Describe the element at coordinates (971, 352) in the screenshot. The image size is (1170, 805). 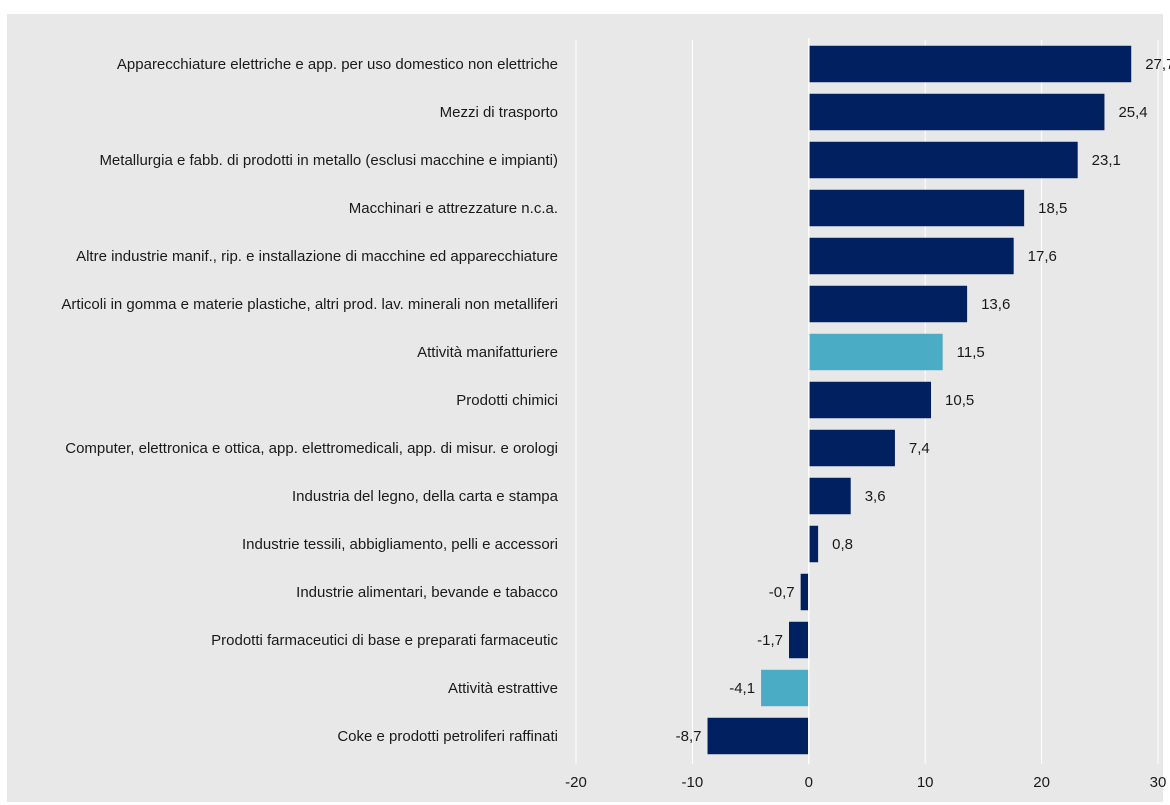
I see `data-label: 11,5` at that location.